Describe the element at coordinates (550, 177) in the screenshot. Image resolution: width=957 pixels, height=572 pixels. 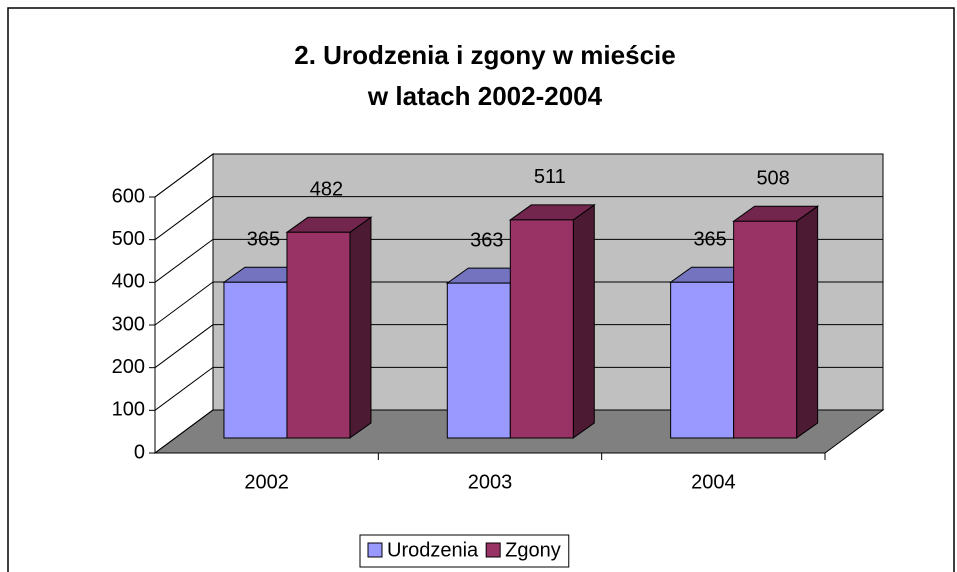
I see `data-label: 511` at that location.